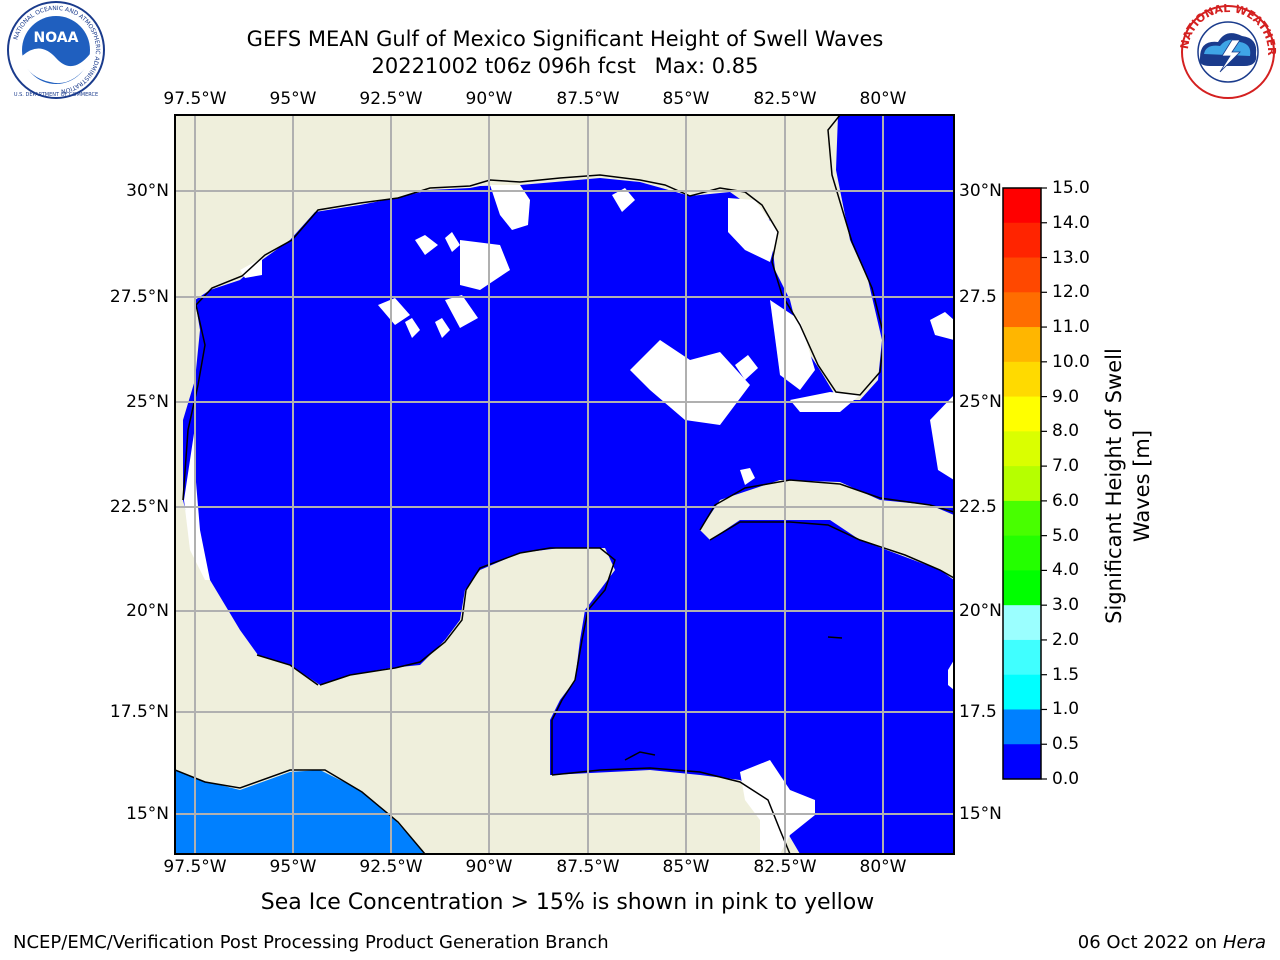 The width and height of the screenshot is (1280, 960). Describe the element at coordinates (391, 867) in the screenshot. I see `lon-tick-bottom: 92.5°W` at that location.